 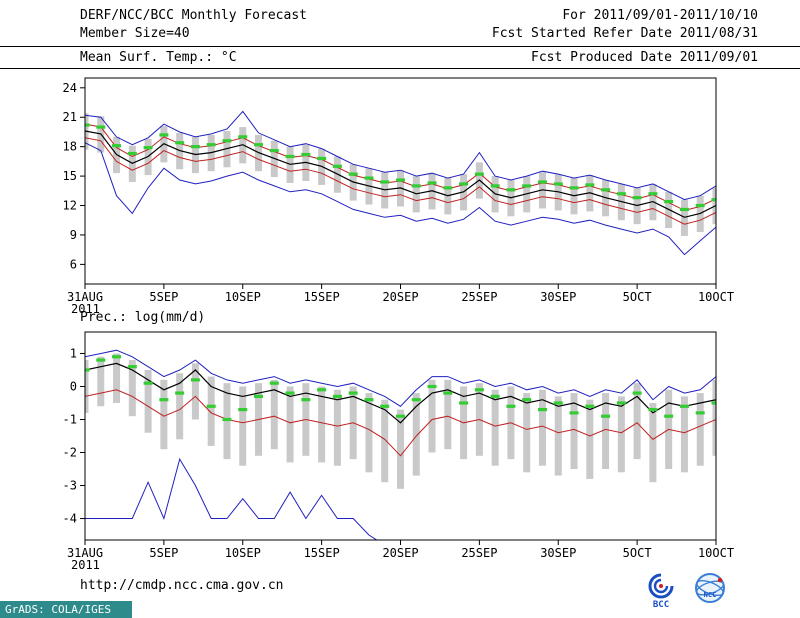 What do you see at coordinates (70, 453) in the screenshot?
I see `svg-text: -2` at bounding box center [70, 453].